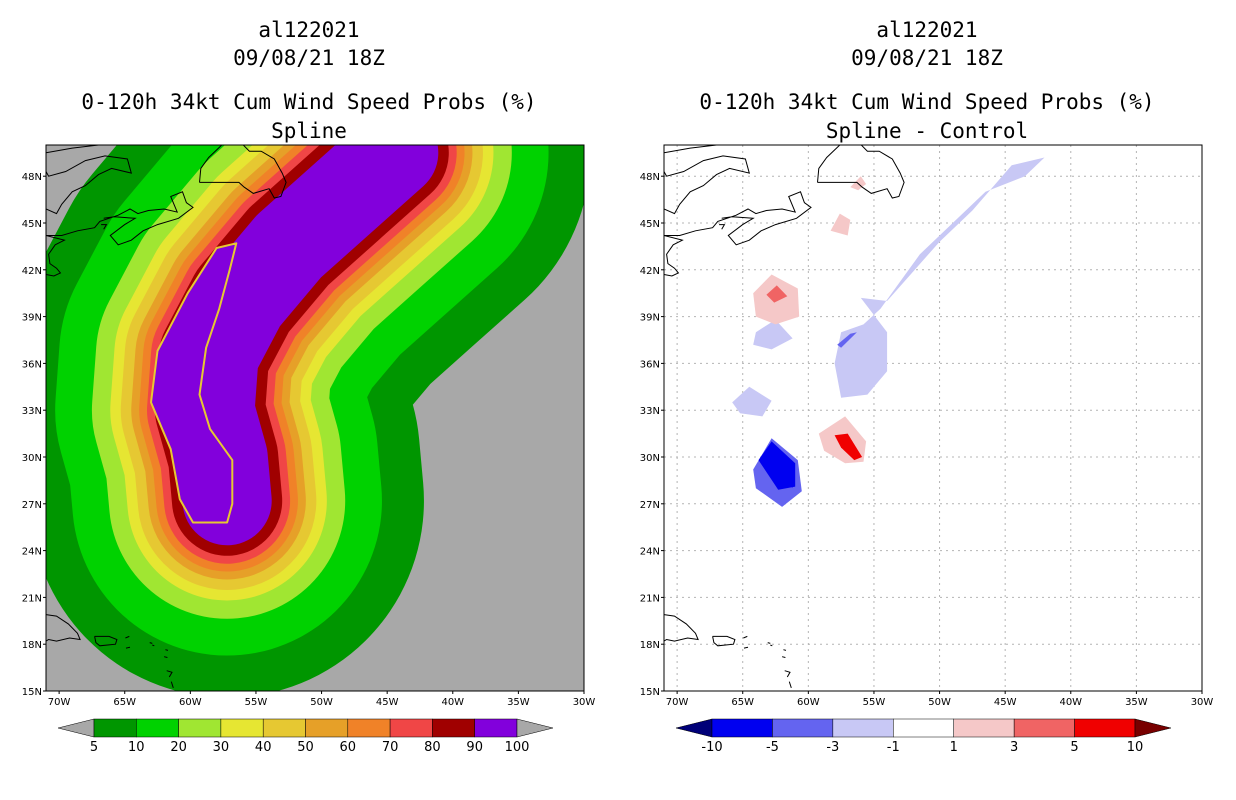 The width and height of the screenshot is (1236, 800). Describe the element at coordinates (650, 598) in the screenshot. I see `y-tick-label: 21N` at that location.